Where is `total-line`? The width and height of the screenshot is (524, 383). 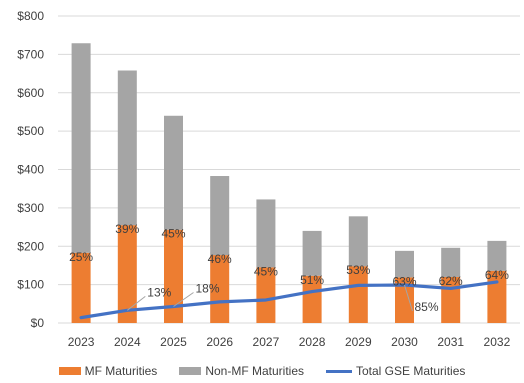 total-line is located at coordinates (289, 300).